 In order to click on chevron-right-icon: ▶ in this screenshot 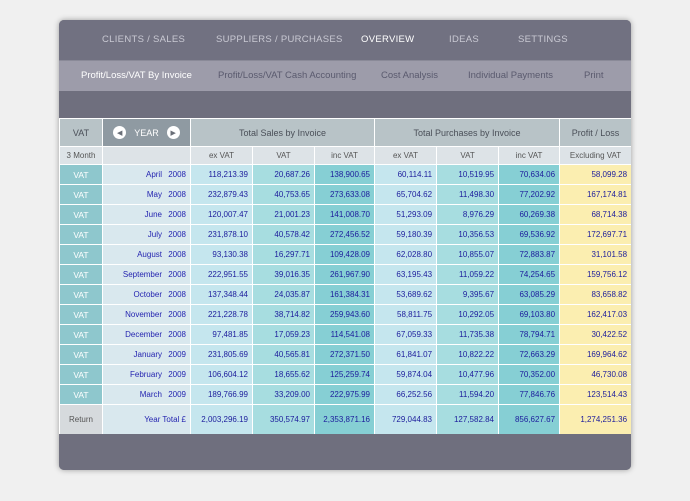, I will do `click(173, 132)`.